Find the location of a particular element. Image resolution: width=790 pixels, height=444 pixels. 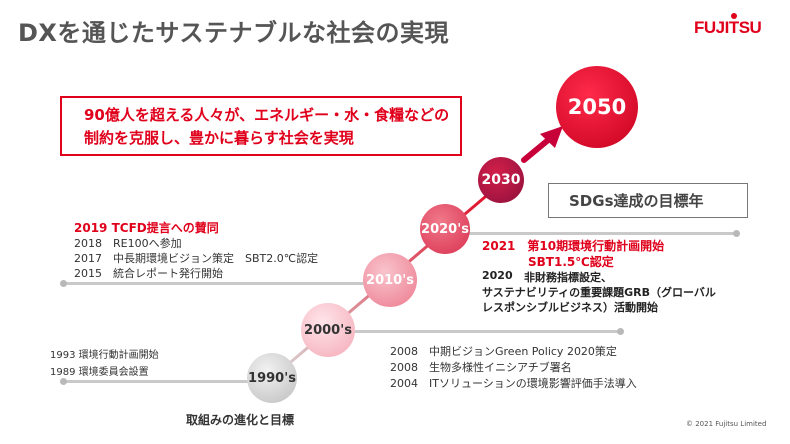

copyright: © 2021 Fujitsu Limited is located at coordinates (726, 424).